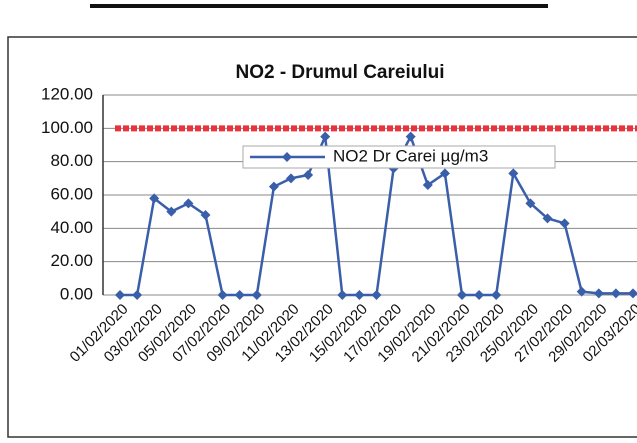  I want to click on legend-box, so click(399, 157).